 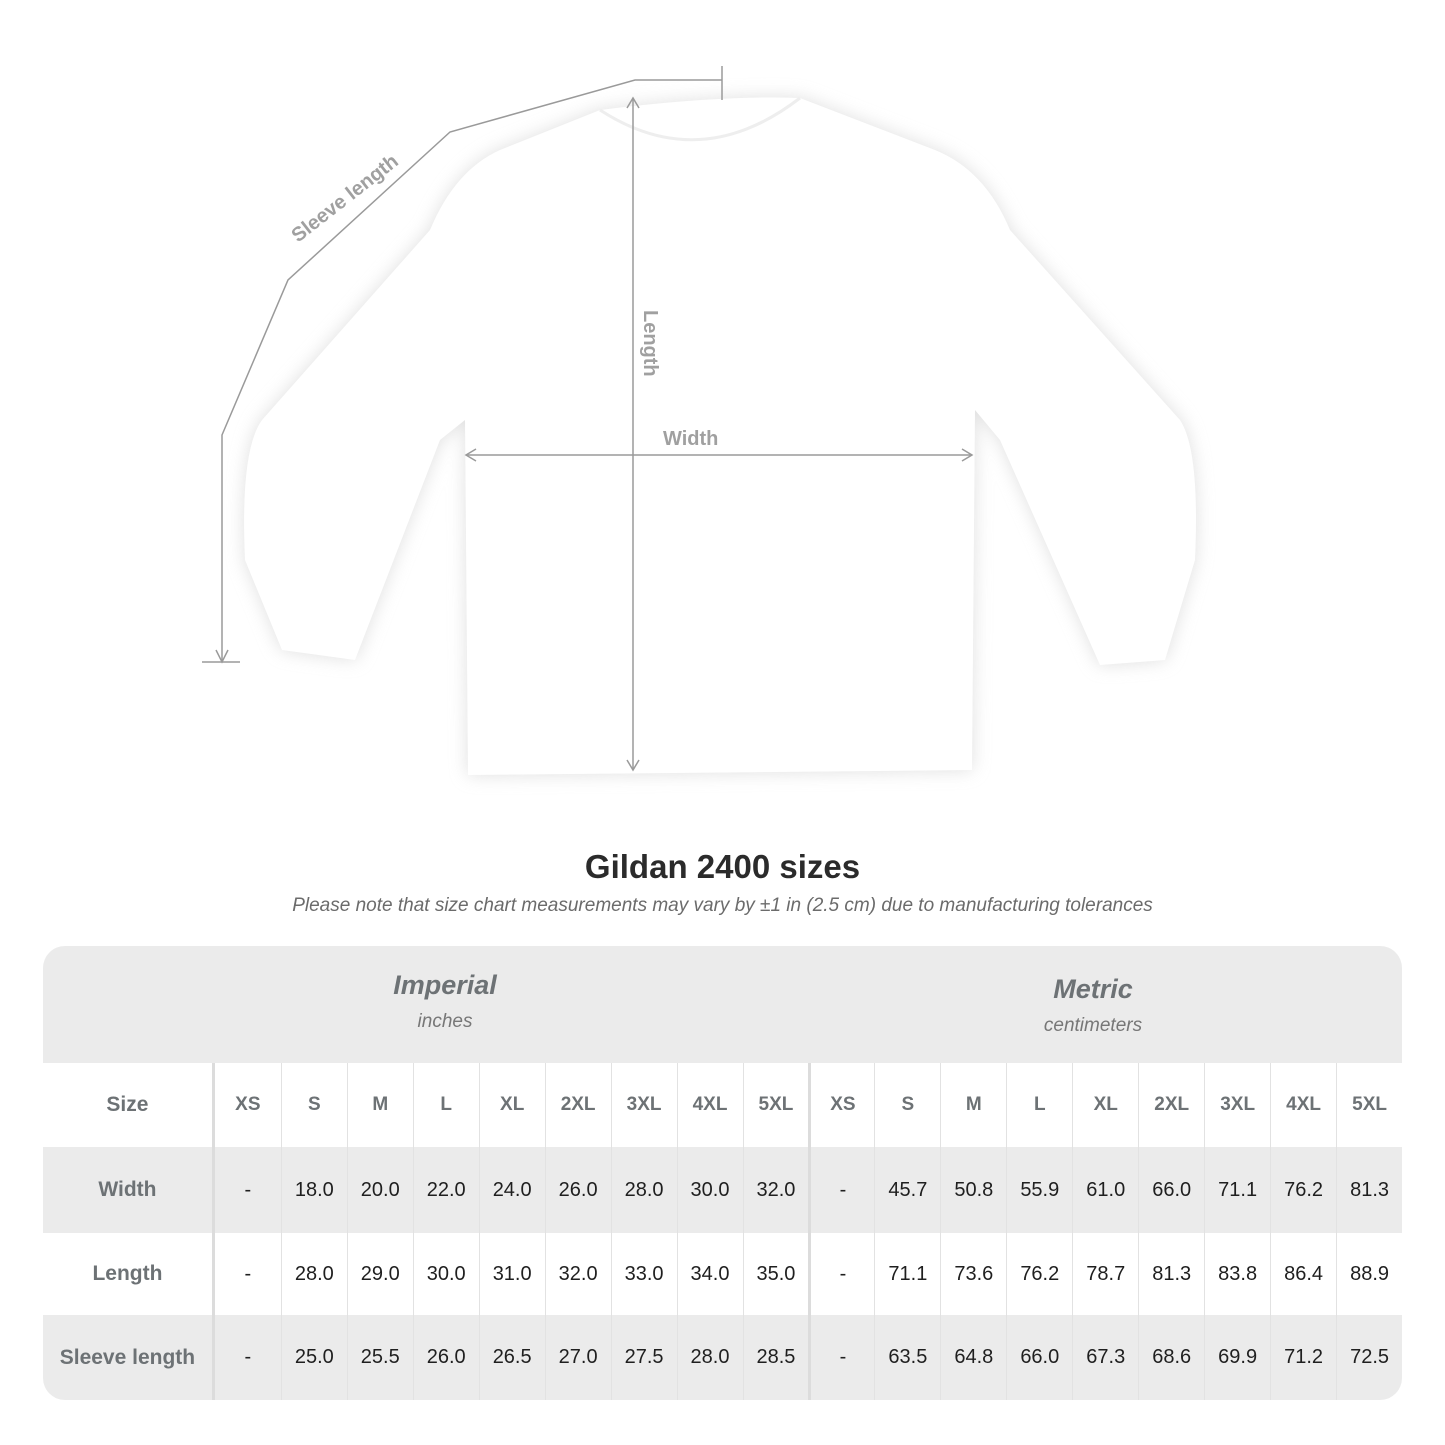 What do you see at coordinates (700, 119) in the screenshot?
I see `collar` at bounding box center [700, 119].